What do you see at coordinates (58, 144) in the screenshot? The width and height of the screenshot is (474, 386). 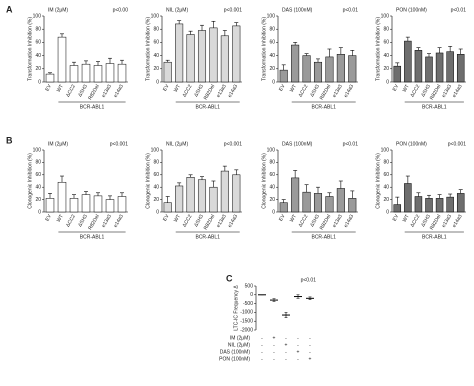 I see `chart-title: IM (2μM)` at bounding box center [58, 144].